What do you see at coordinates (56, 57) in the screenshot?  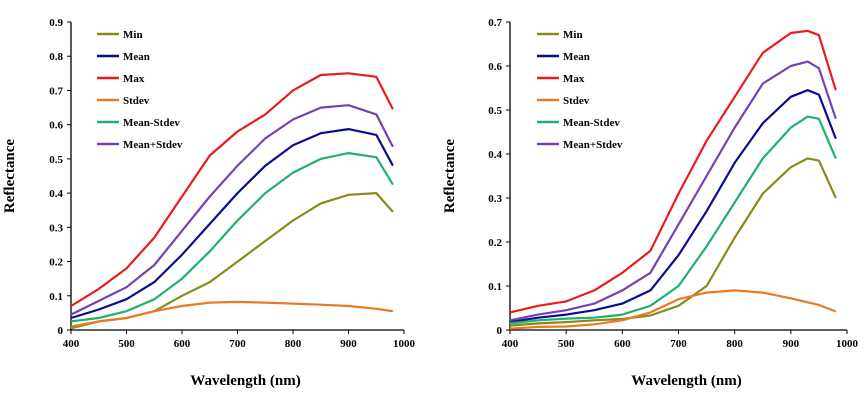 I see `y-tick-label: 0.8` at bounding box center [56, 57].